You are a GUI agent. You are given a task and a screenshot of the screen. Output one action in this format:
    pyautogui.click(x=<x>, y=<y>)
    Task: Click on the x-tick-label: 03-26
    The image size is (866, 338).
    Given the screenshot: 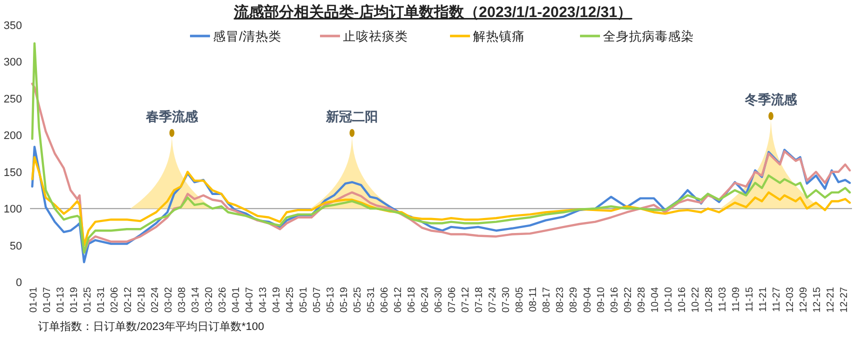 What is the action you would take?
    pyautogui.click(x=222, y=299)
    